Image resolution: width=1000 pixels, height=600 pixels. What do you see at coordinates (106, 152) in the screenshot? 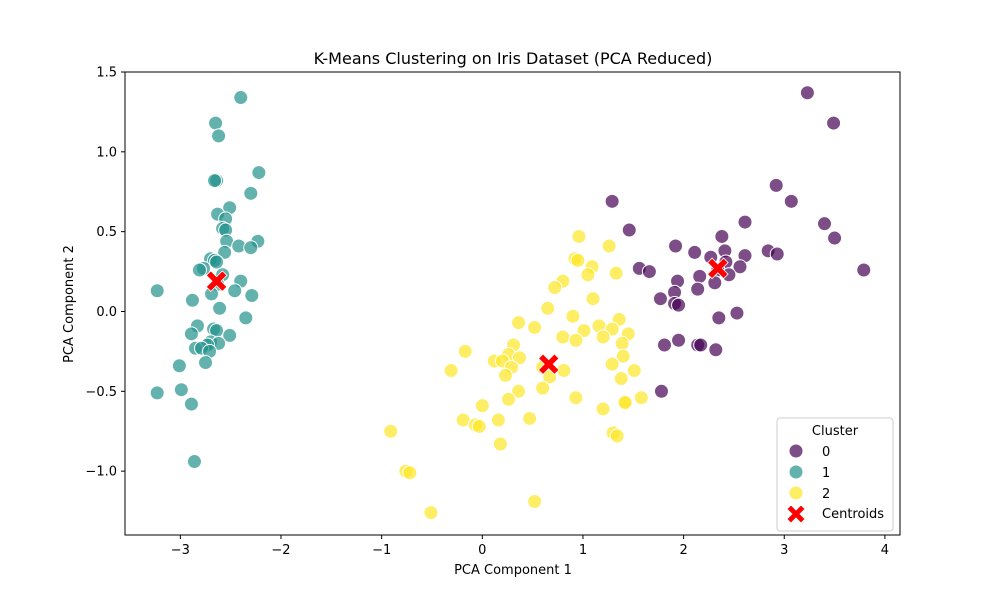
I see `y-tick-label: 1.0` at bounding box center [106, 152].